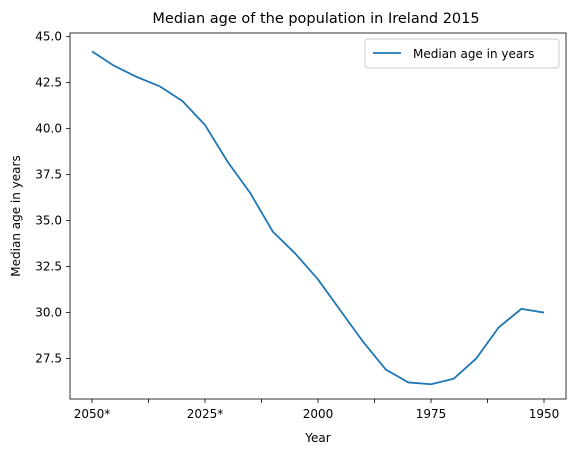  I want to click on y-tick-label: 45.0, so click(48, 37).